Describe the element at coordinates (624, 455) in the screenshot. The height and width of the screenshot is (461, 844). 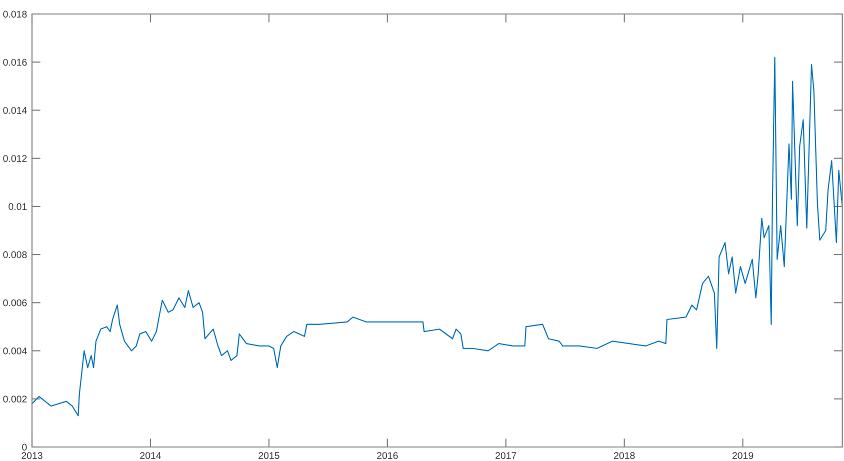
I see `x-tick-label: 2018` at that location.